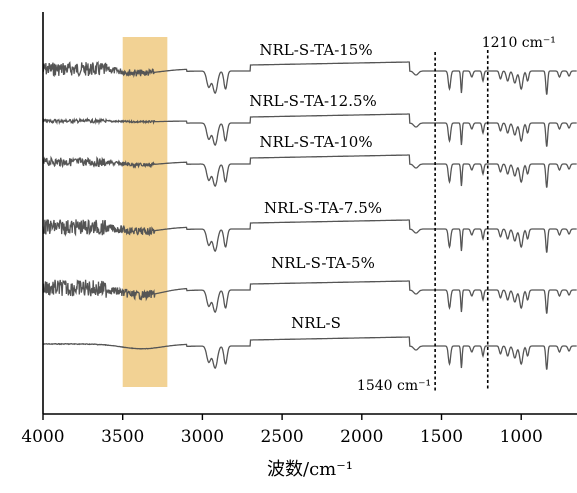 This screenshot has width=577, height=493. What do you see at coordinates (316, 323) in the screenshot?
I see `series-label: NRL-S` at bounding box center [316, 323].